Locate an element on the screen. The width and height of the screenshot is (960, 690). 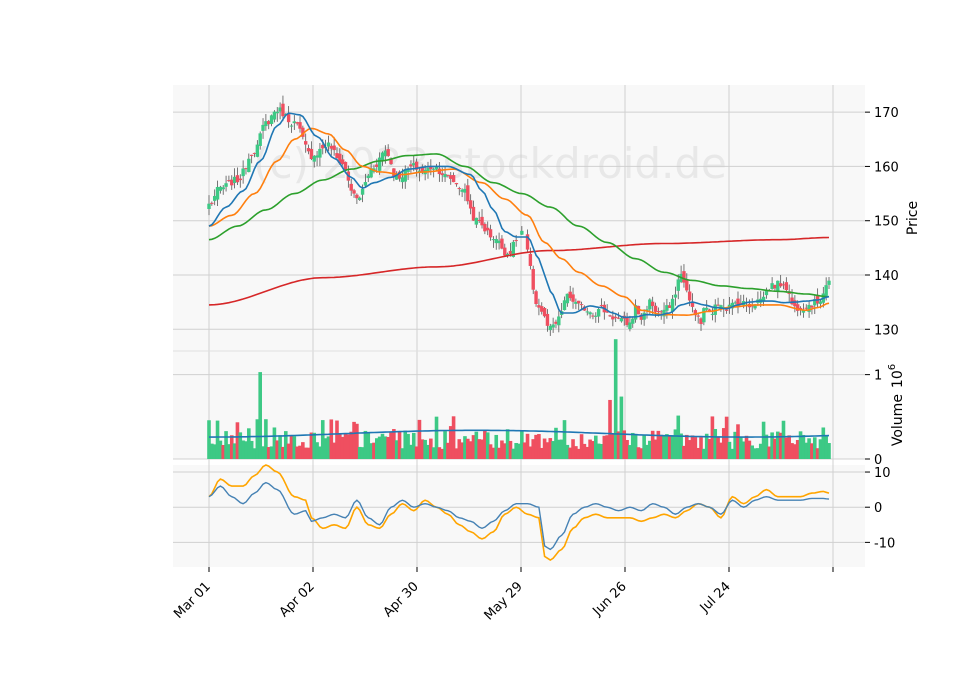
volume-y-tick-label: 0 is located at coordinates (878, 460).